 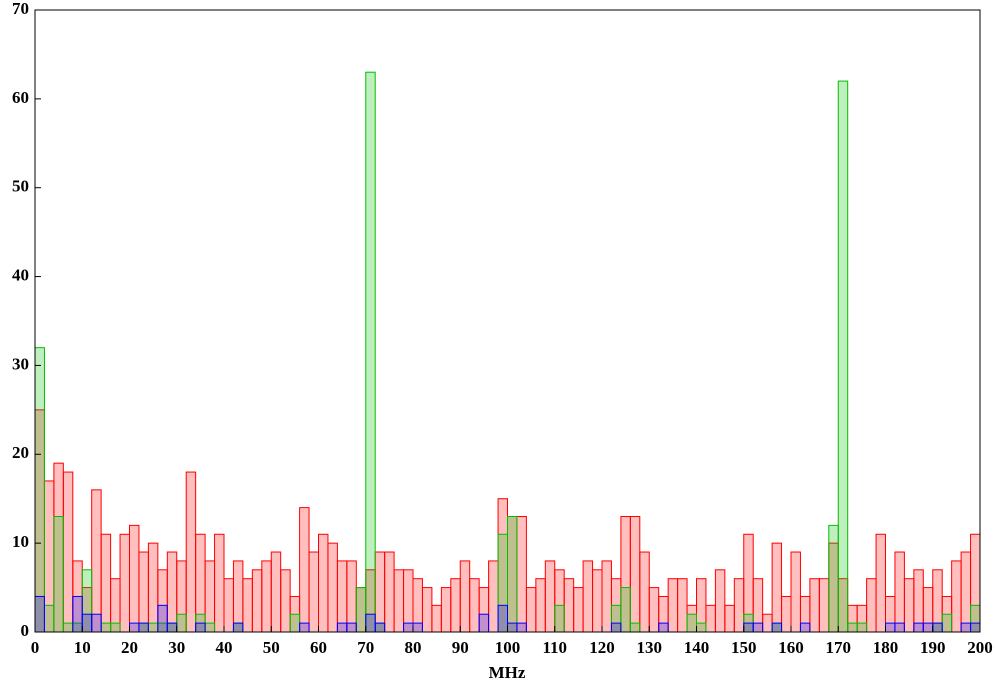 I want to click on x-tick-label: 50, so click(x=271, y=647).